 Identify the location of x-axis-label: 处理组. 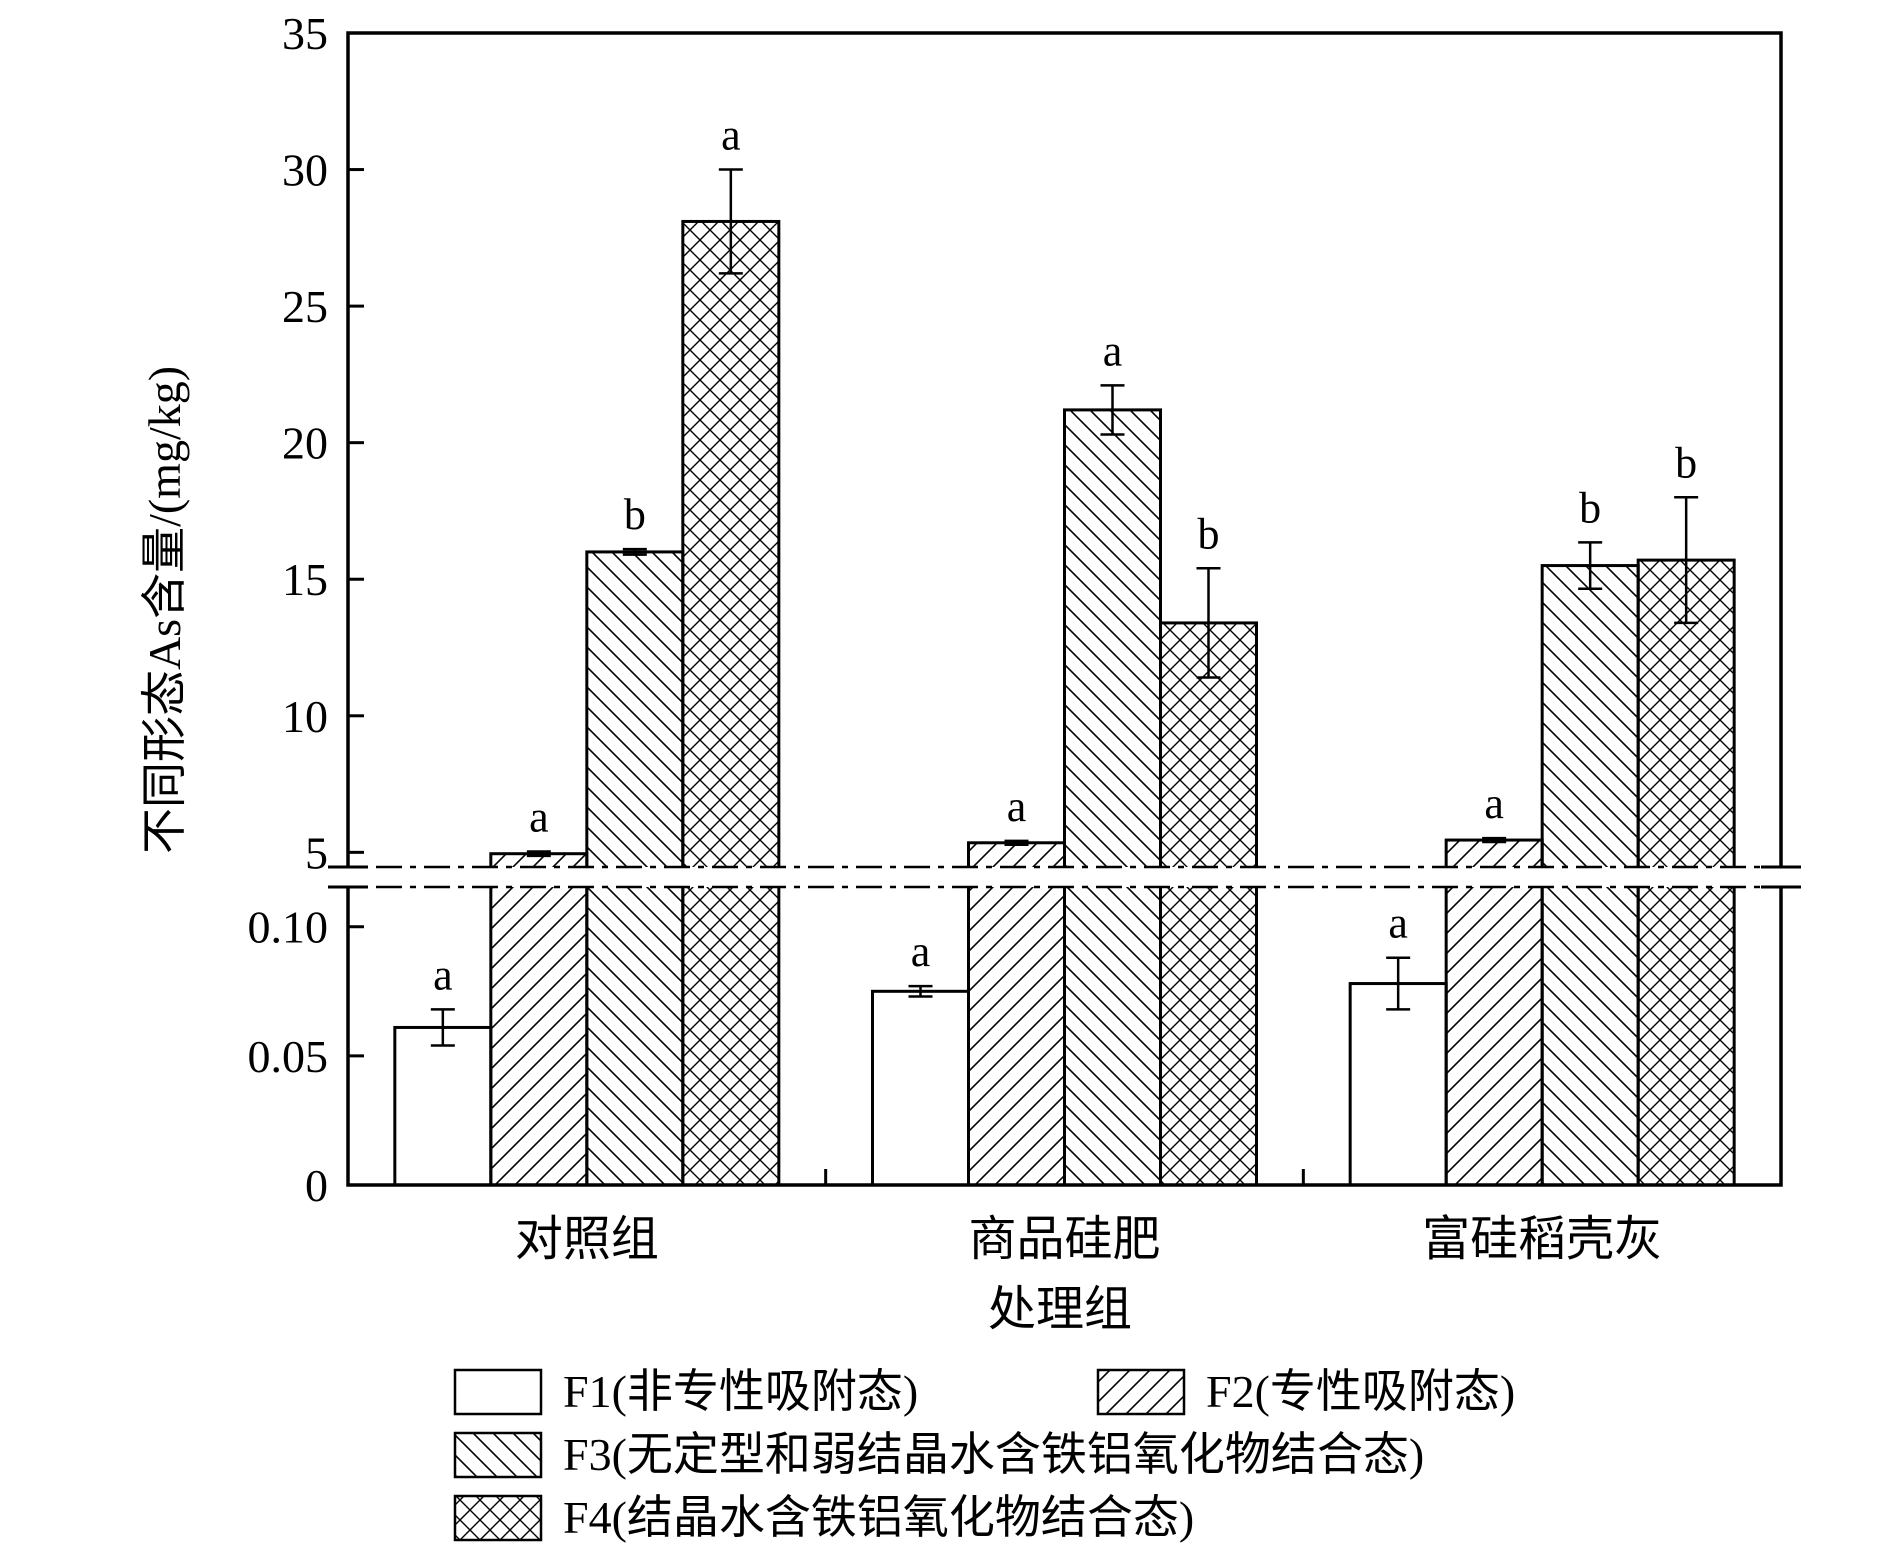
(1060, 1309).